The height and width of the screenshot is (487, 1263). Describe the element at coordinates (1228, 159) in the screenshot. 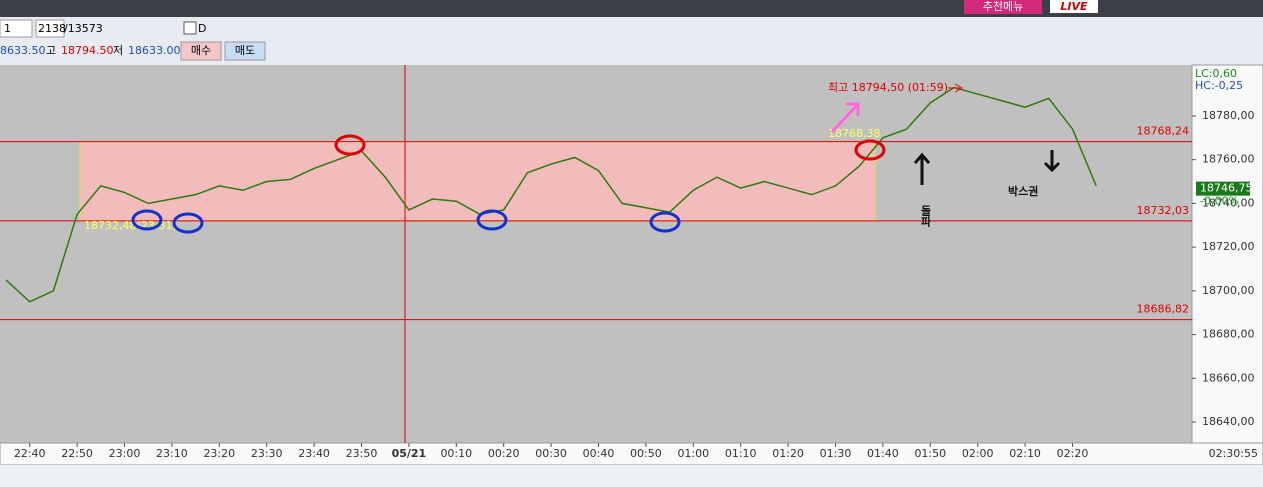

I see `y-tick-label: 18760,00` at that location.